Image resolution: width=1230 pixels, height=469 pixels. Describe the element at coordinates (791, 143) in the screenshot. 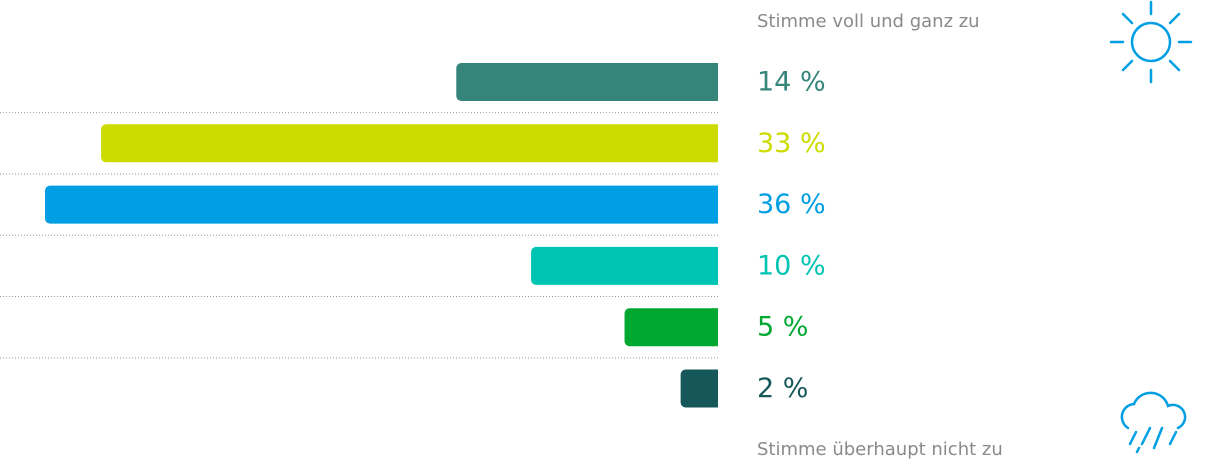

I see `value-label: 33 %` at that location.